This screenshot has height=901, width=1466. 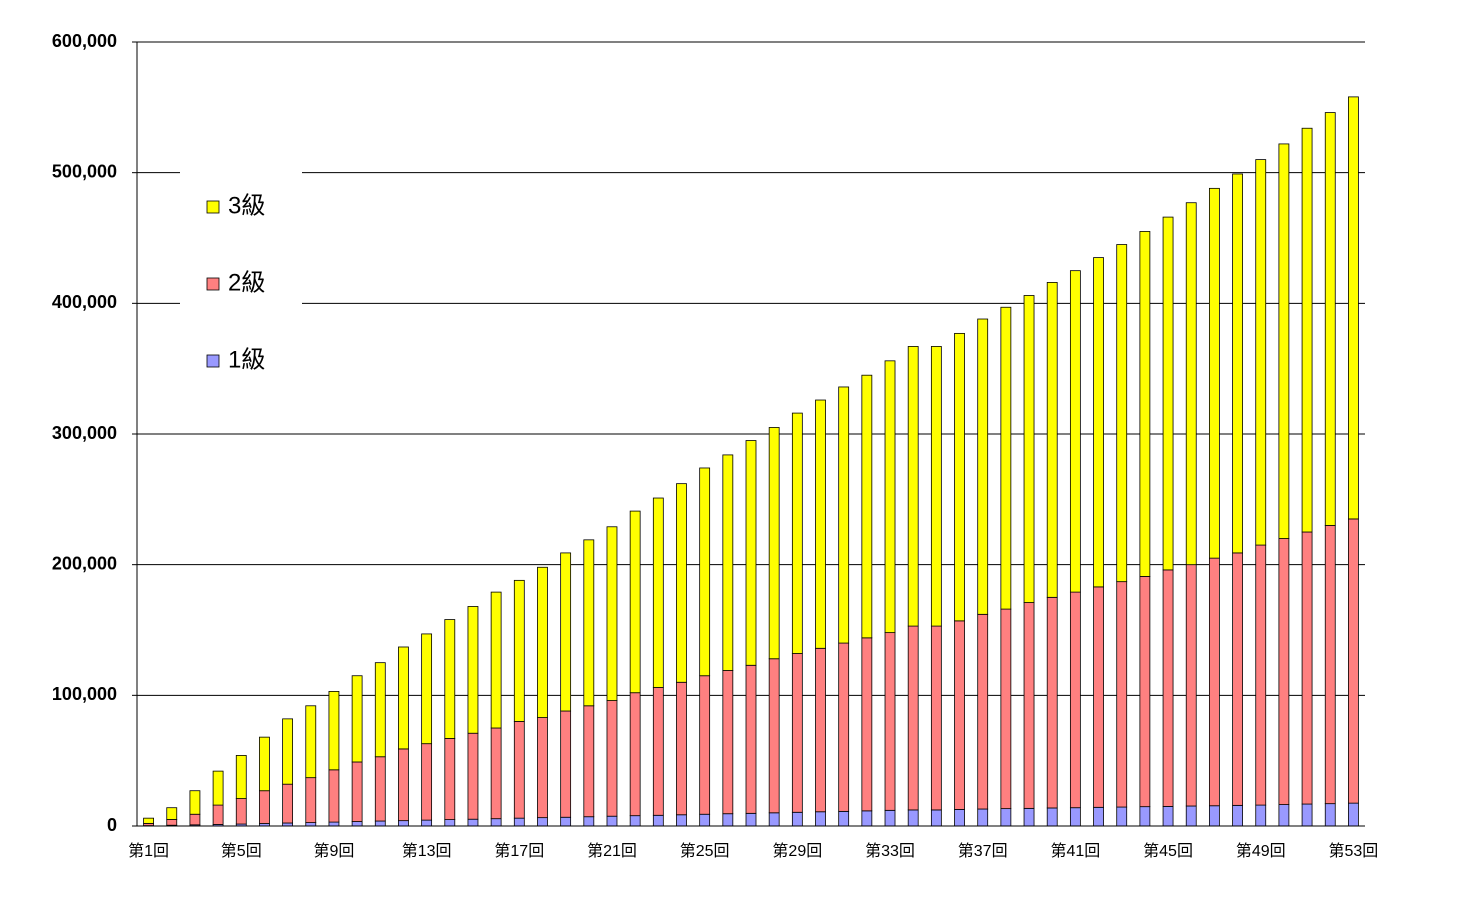 What do you see at coordinates (84, 41) in the screenshot?
I see `y-tick-label: 600,000` at bounding box center [84, 41].